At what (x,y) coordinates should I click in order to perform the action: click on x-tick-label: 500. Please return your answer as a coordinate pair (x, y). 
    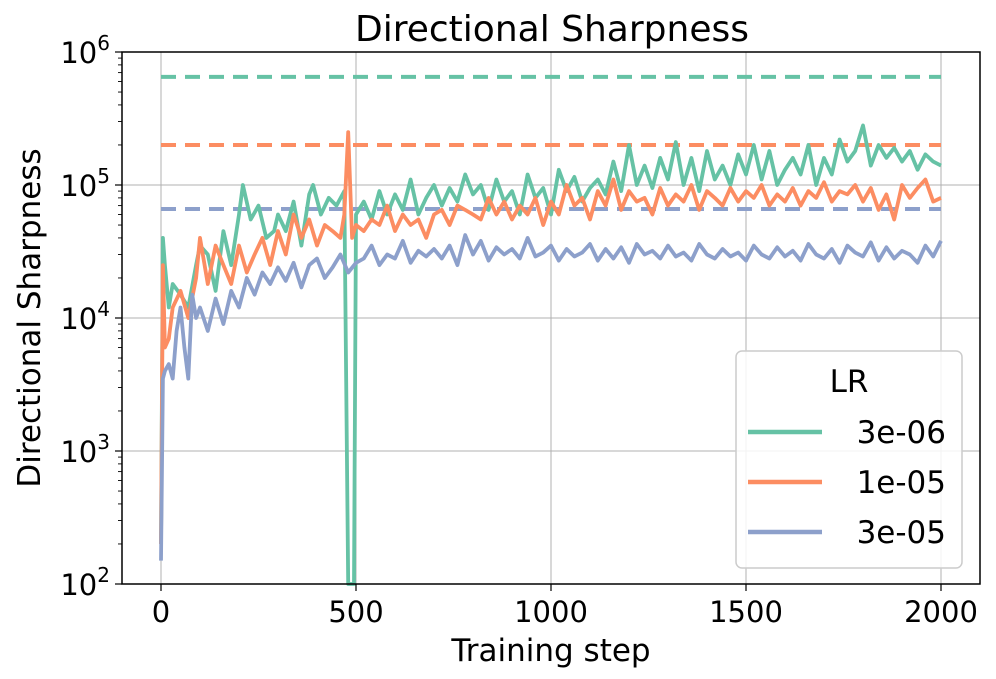
    Looking at the image, I should click on (355, 612).